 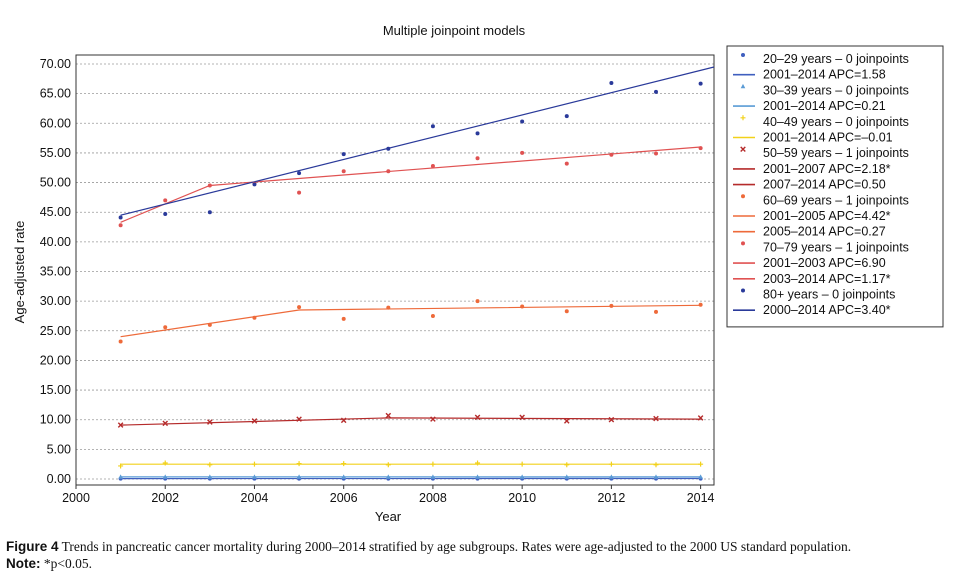 What do you see at coordinates (611, 498) in the screenshot?
I see `x-tick-label: 2012` at bounding box center [611, 498].